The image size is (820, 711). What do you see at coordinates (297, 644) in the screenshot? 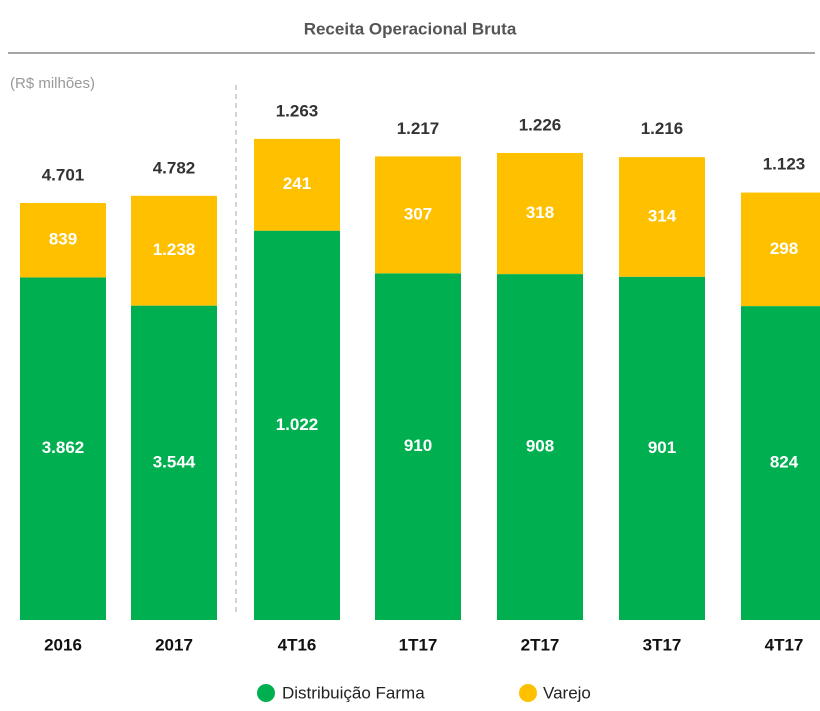
I see `x-tick-label: 4T16` at bounding box center [297, 644].